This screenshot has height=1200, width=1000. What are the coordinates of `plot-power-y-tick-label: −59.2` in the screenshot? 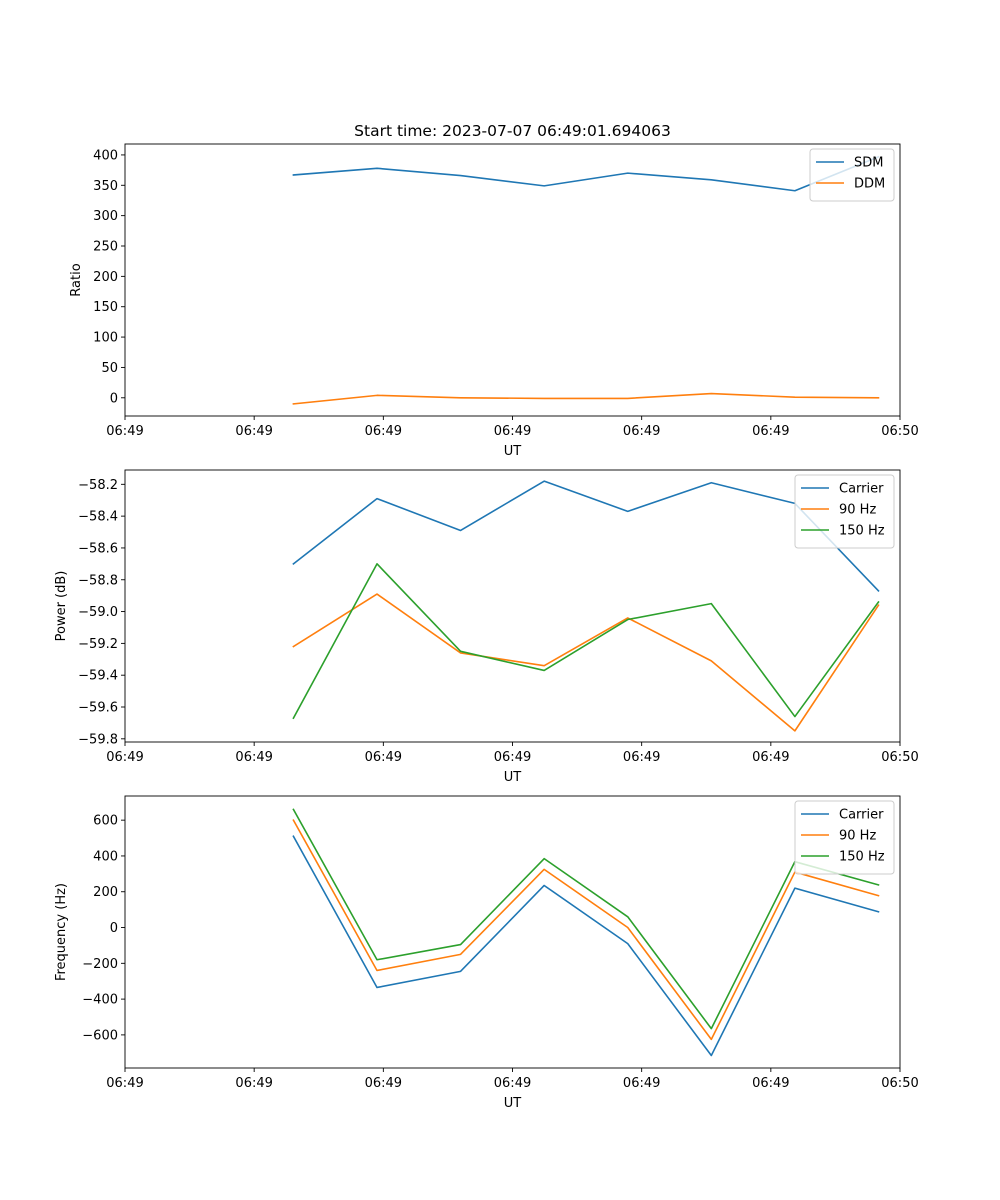 It's located at (98, 644).